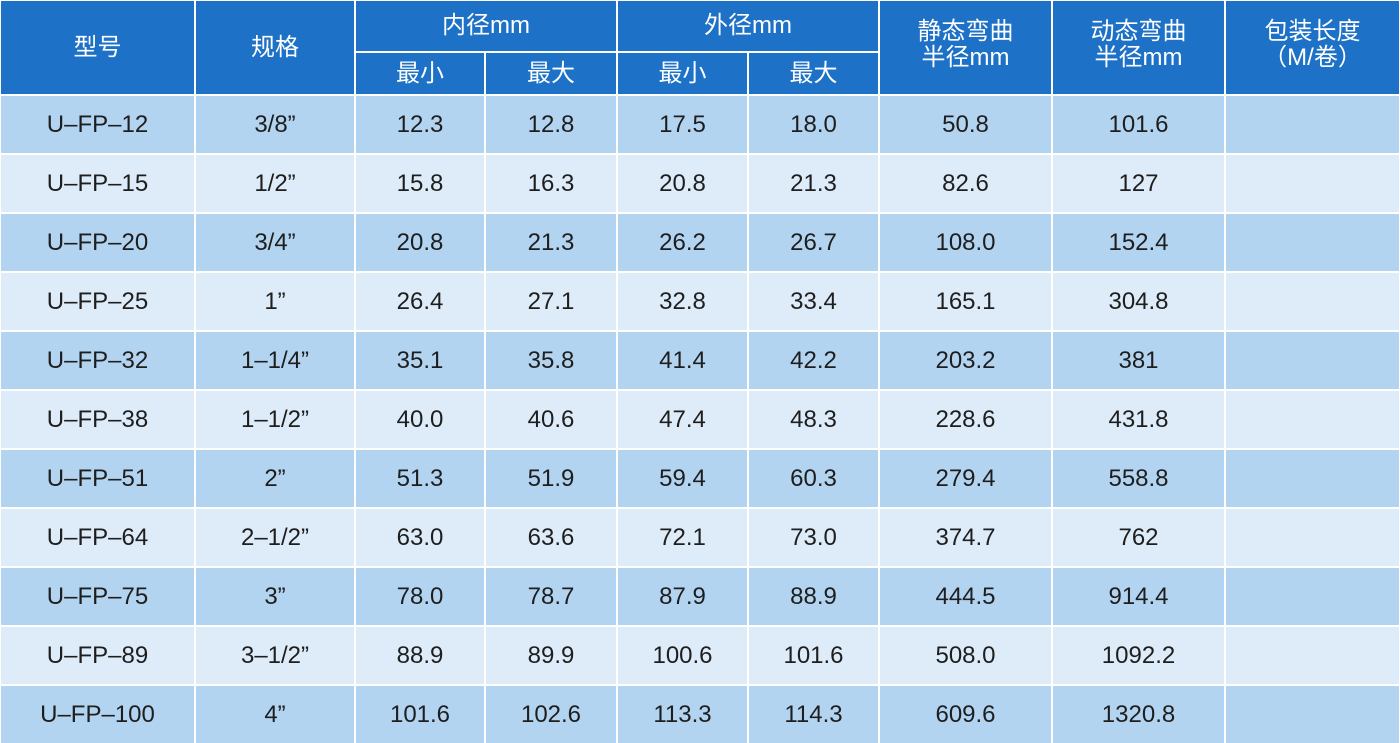 The width and height of the screenshot is (1400, 743). I want to click on cell-text: 381, so click(1138, 360).